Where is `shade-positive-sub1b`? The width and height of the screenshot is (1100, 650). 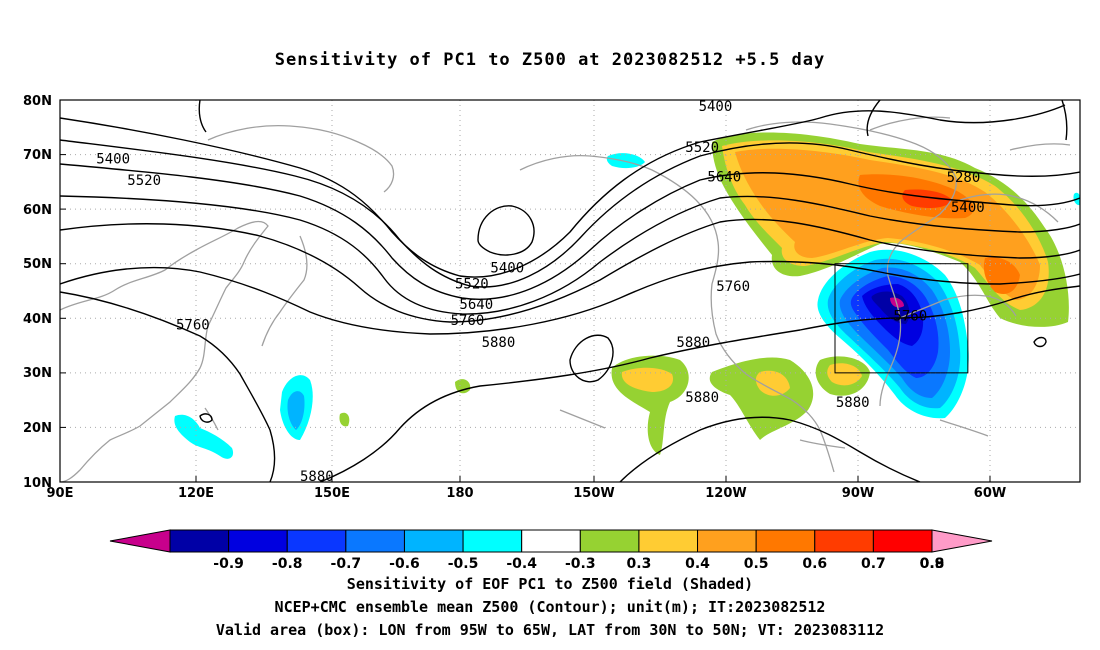 shade-positive-sub1b is located at coordinates (647, 379).